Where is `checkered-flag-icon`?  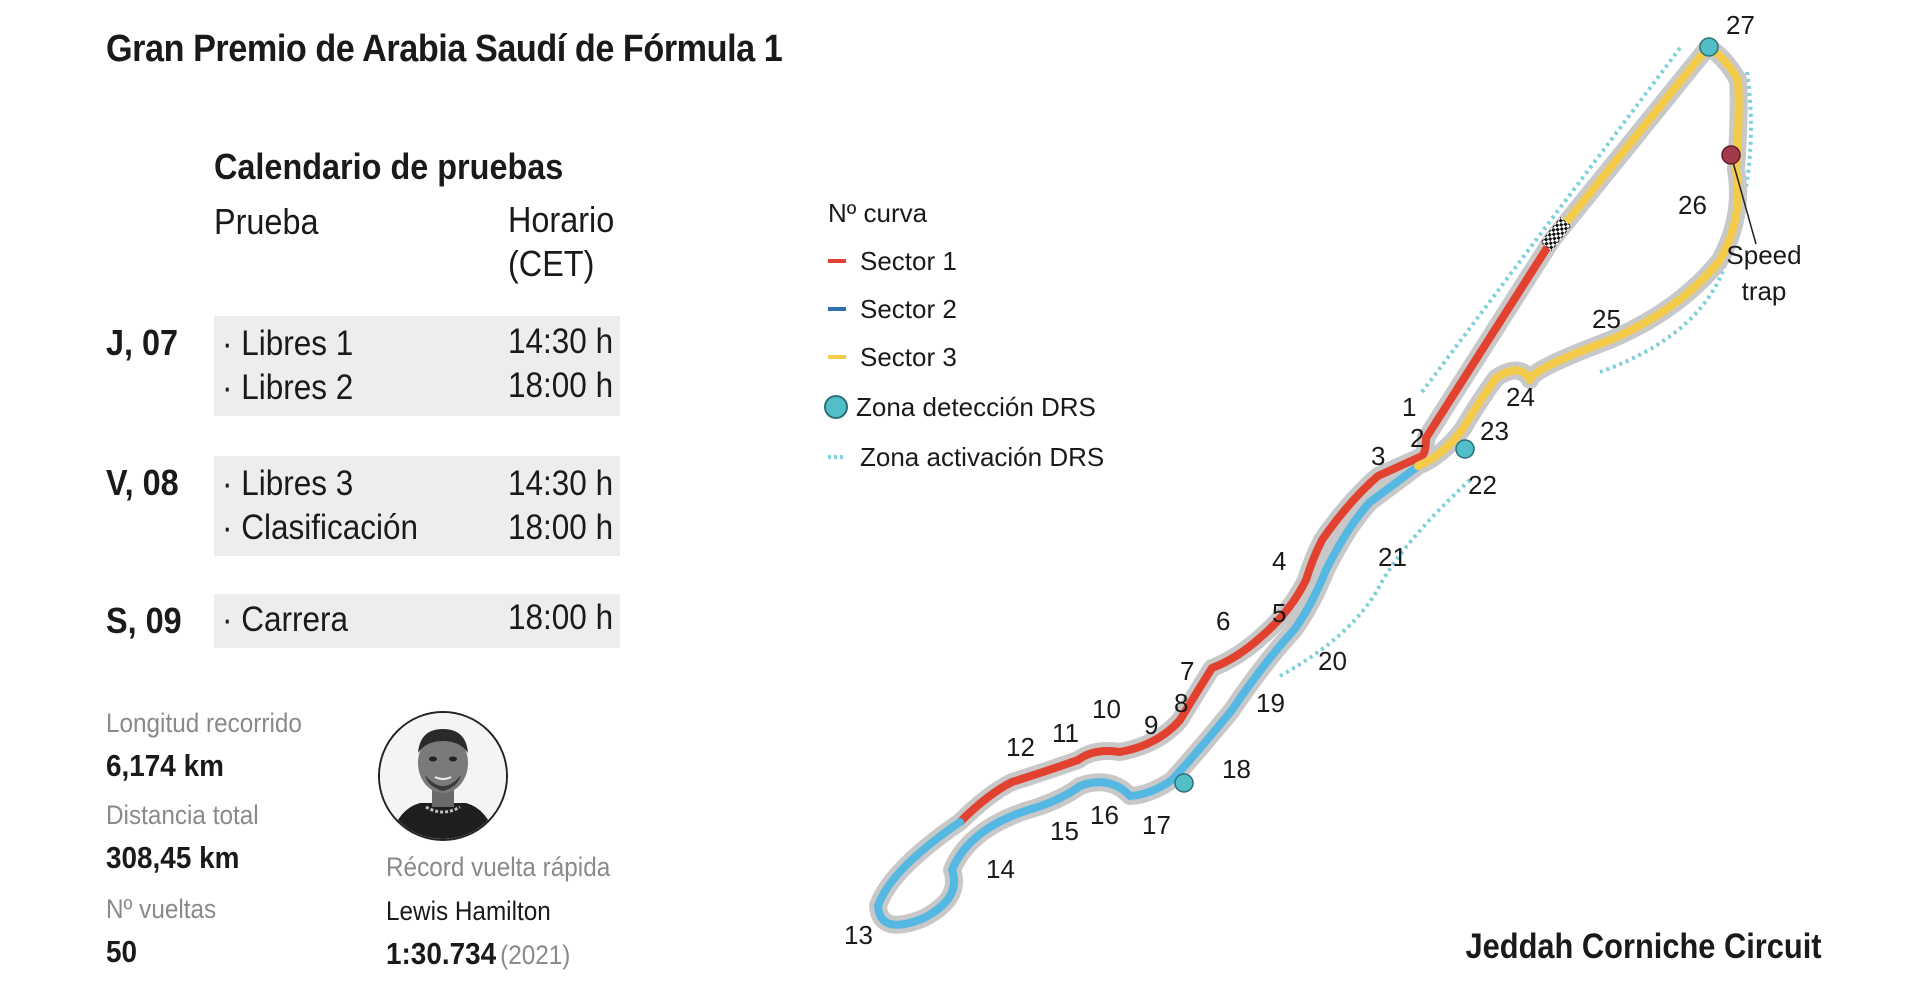
checkered-flag-icon is located at coordinates (1556, 234).